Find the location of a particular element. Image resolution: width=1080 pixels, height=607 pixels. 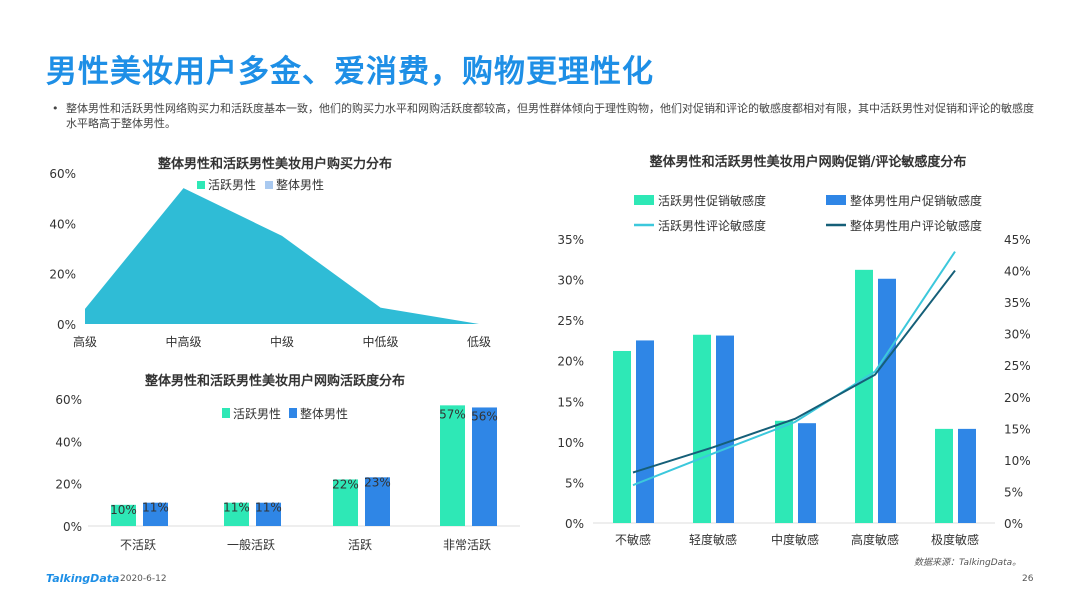

y-right-tick-label: 15% is located at coordinates (1017, 429).